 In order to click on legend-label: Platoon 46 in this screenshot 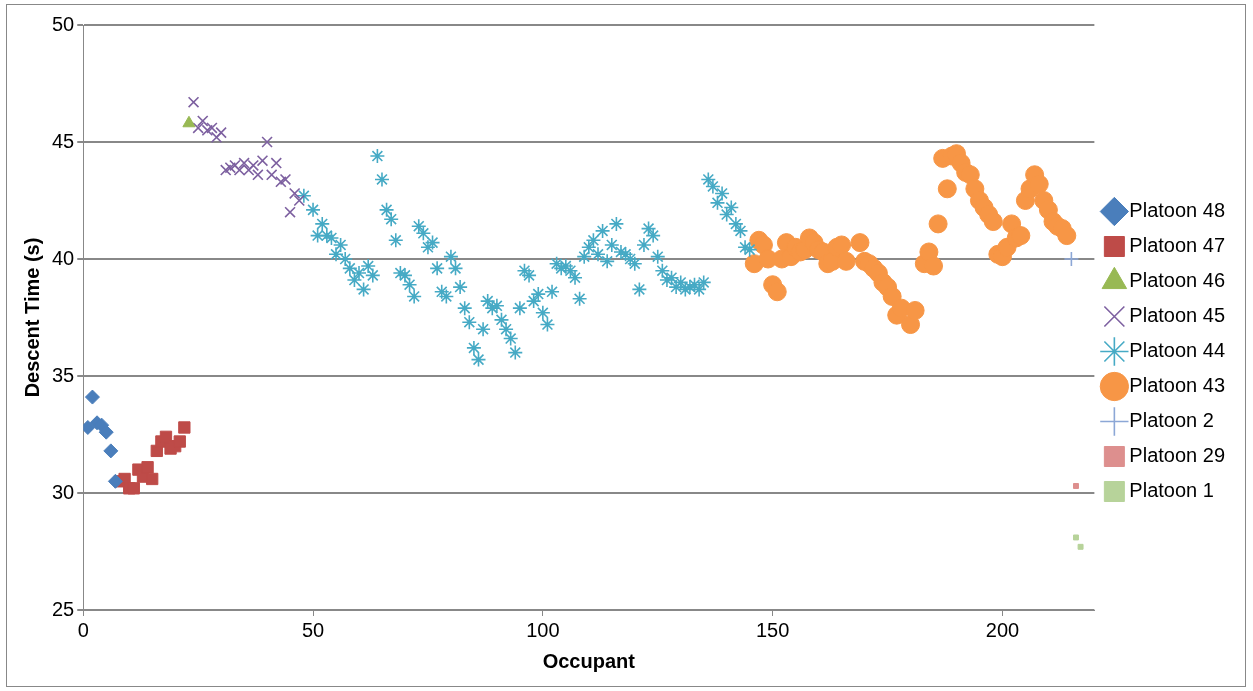, I will do `click(1177, 280)`.